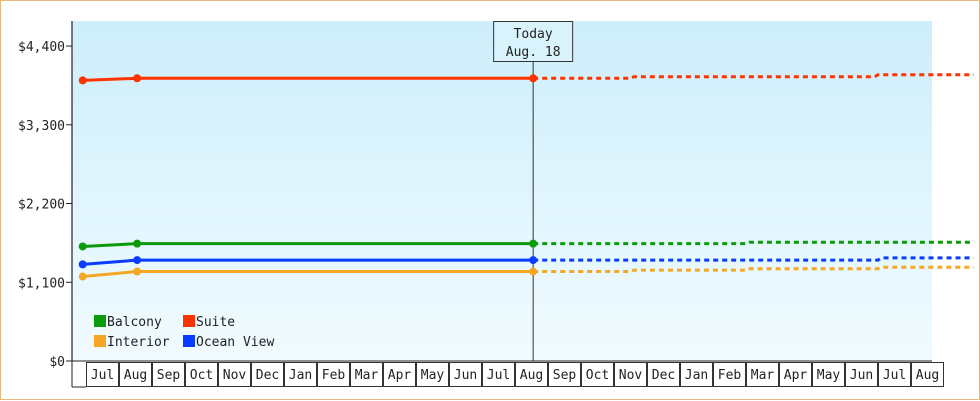  I want to click on balcony-forecast-line, so click(753, 243).